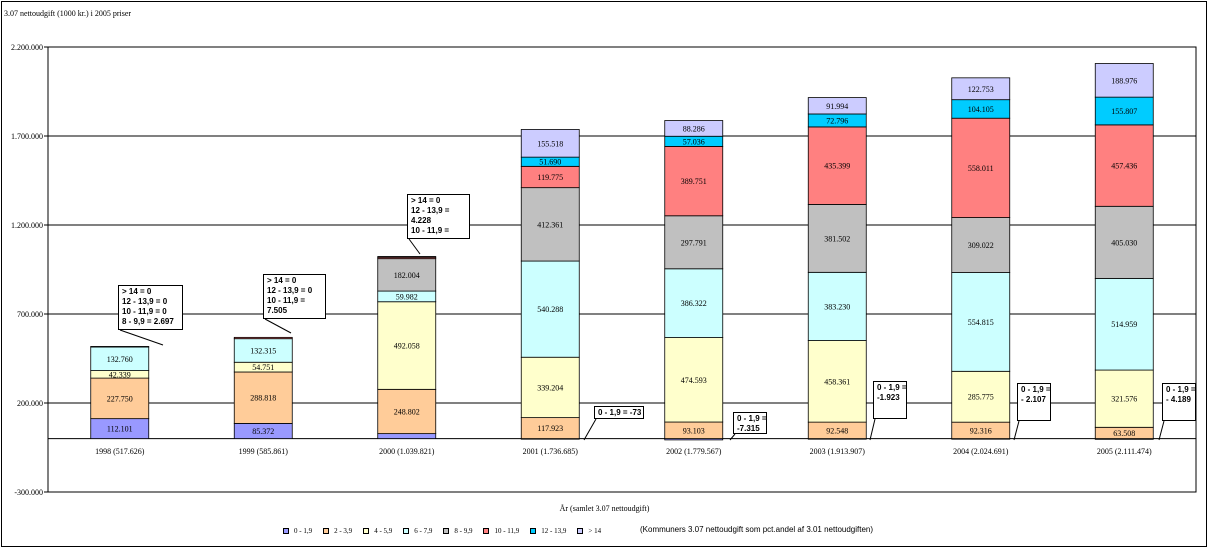 The height and width of the screenshot is (549, 1209). Describe the element at coordinates (423, 531) in the screenshot. I see `legend-label: 6 - 7,9` at that location.